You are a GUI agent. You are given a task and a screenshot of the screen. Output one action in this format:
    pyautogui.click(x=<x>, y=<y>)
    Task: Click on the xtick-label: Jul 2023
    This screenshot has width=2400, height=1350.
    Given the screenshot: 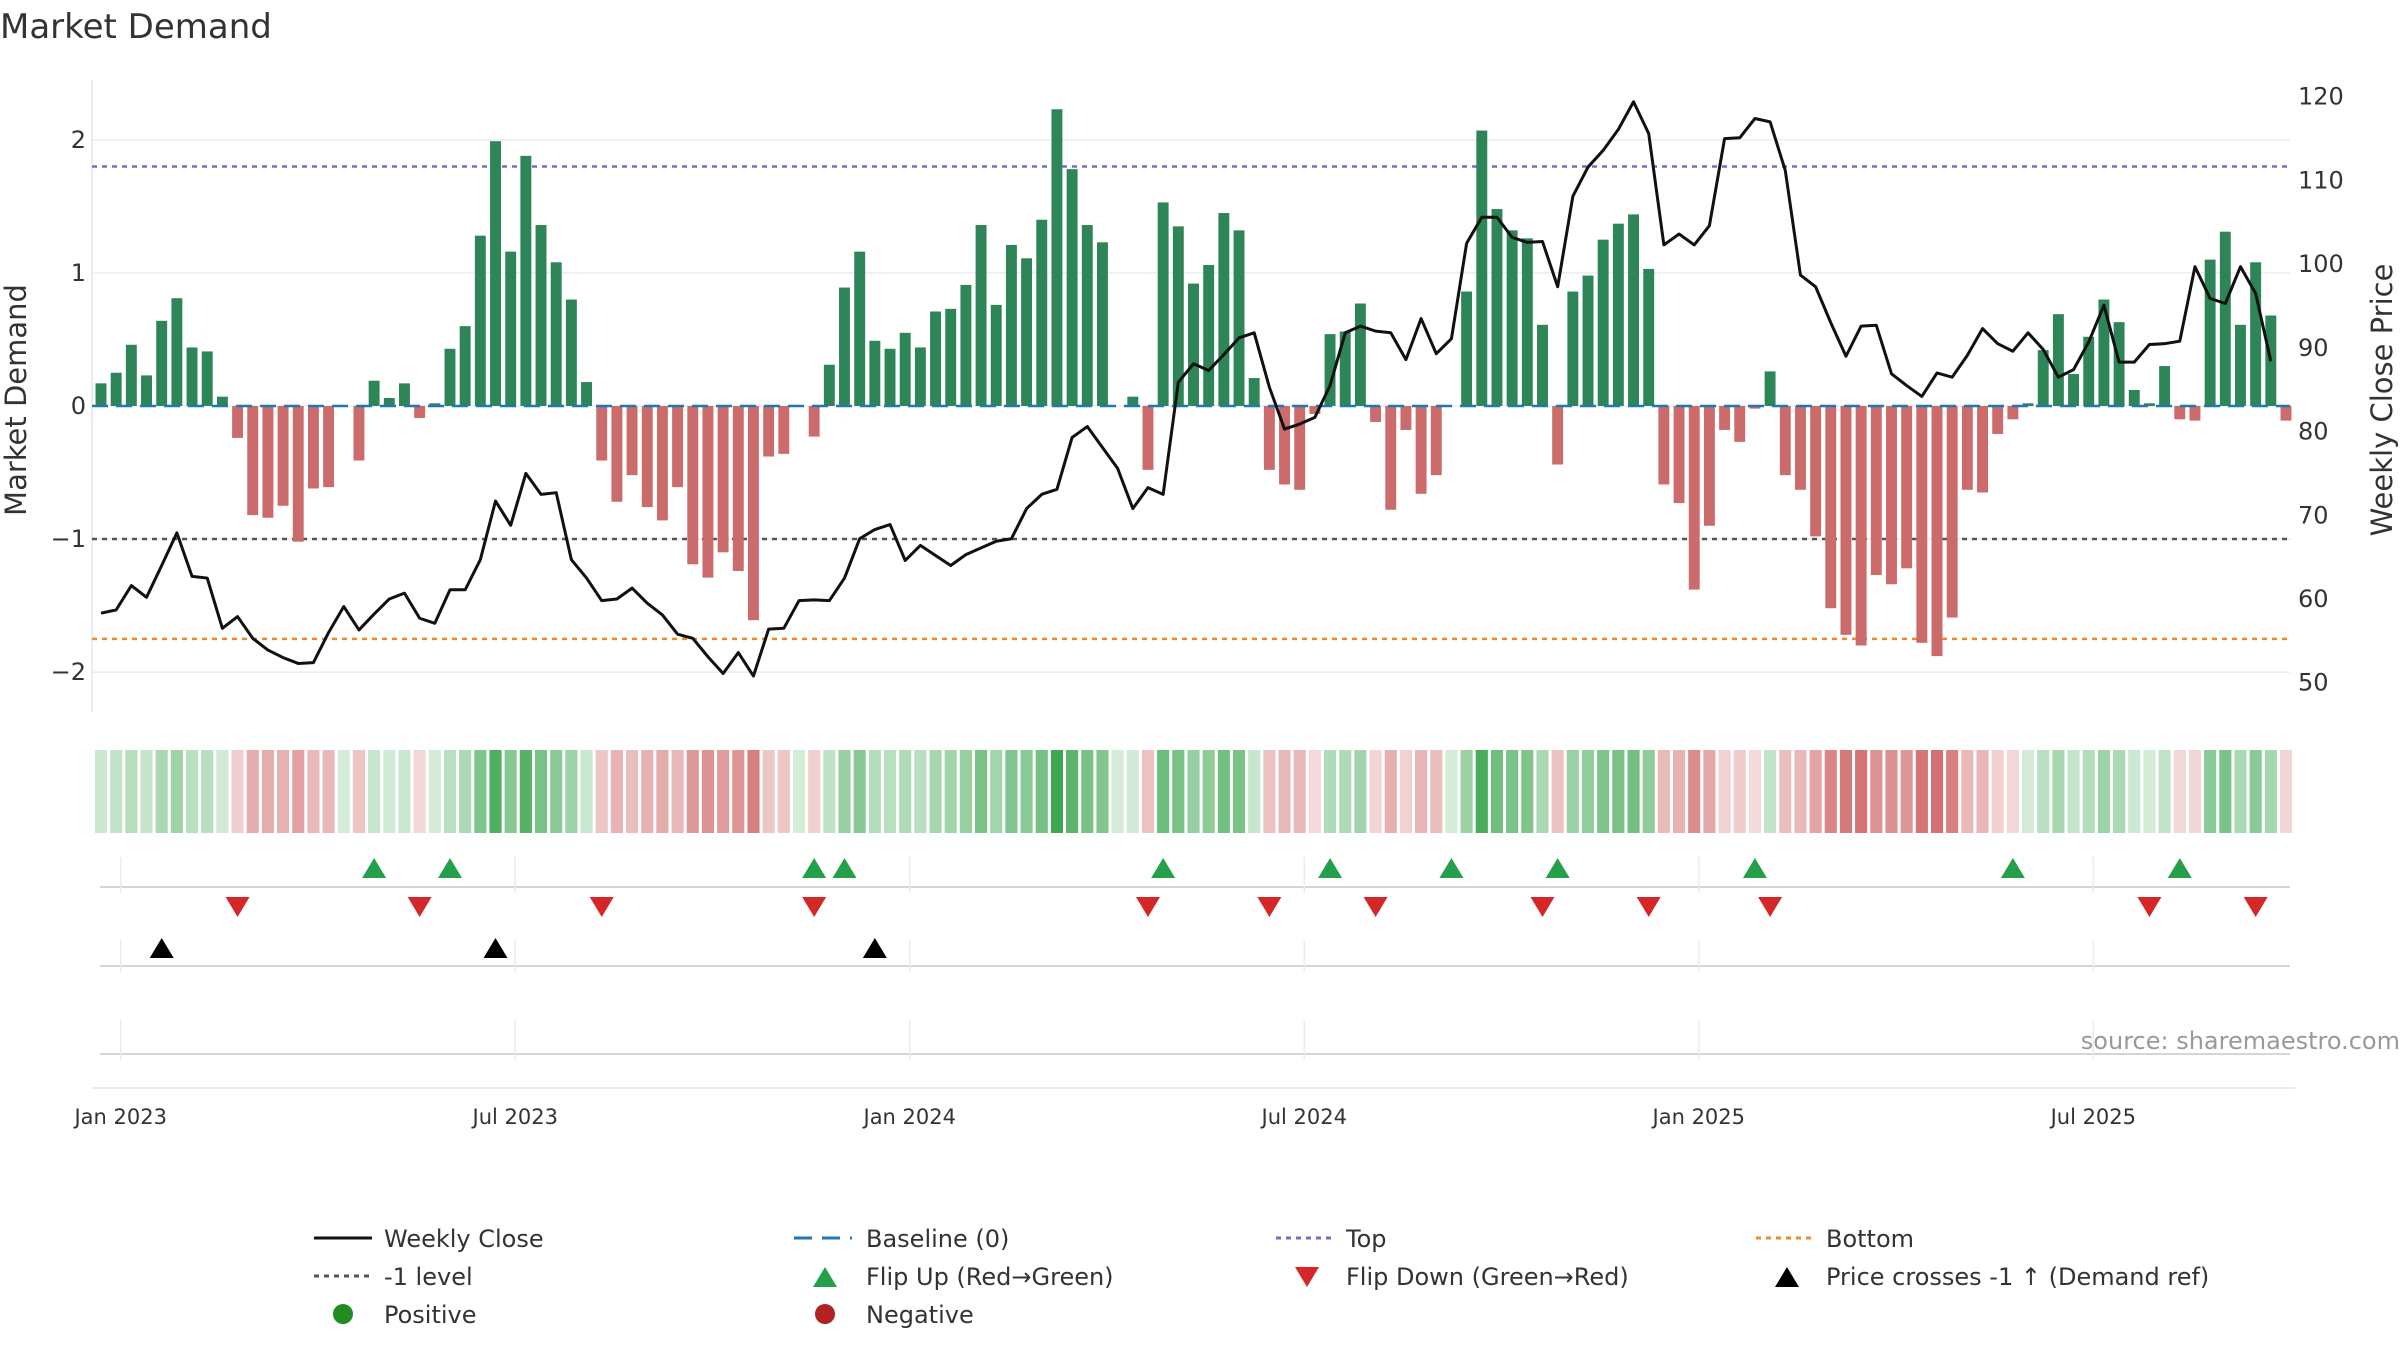 What is the action you would take?
    pyautogui.click(x=514, y=1117)
    